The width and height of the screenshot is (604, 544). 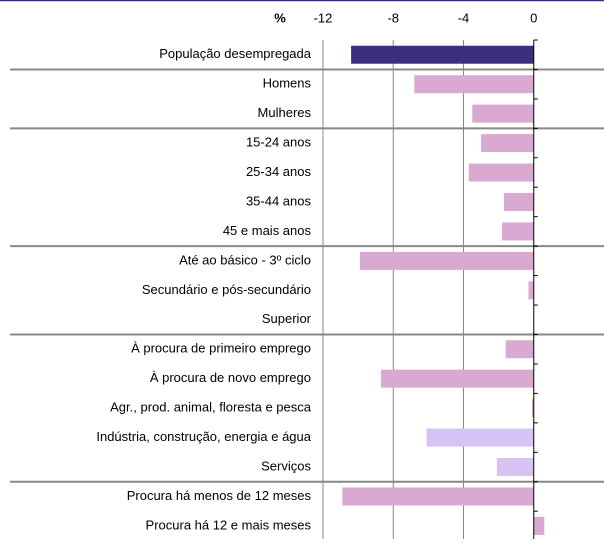 I want to click on y-tick-label: Até ao básico - 3º ciclo, so click(x=245, y=259).